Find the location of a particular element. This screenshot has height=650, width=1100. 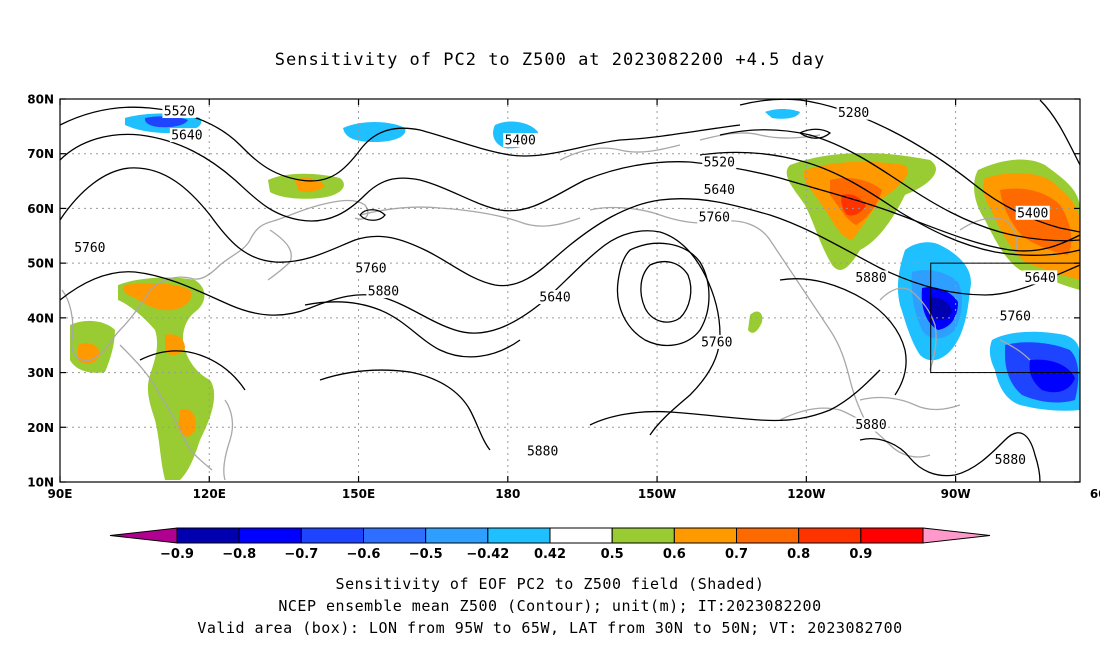

contour-label: 5280 is located at coordinates (853, 113).